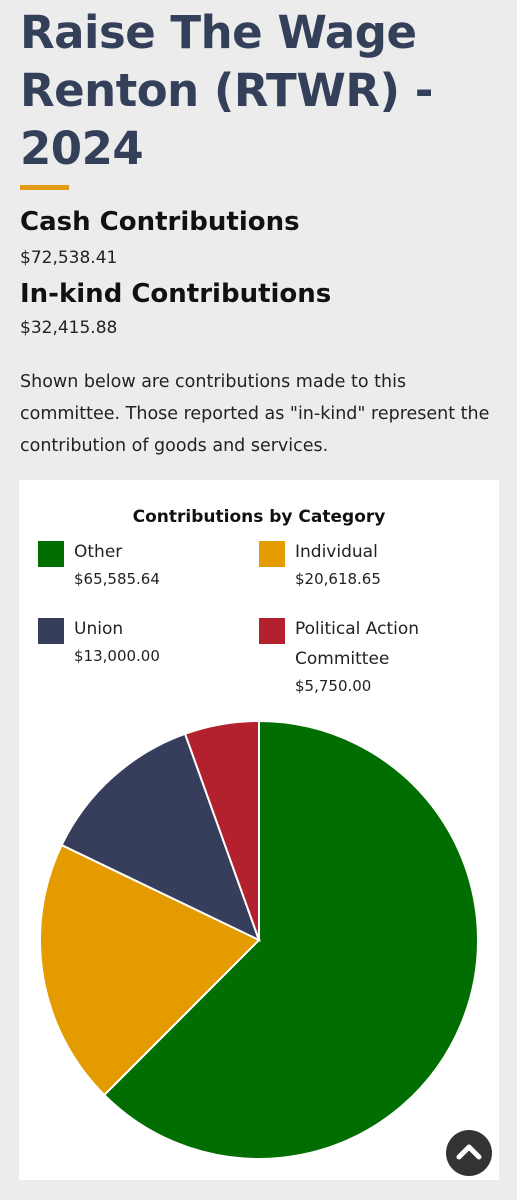  What do you see at coordinates (44, 187) in the screenshot?
I see `title-underline` at bounding box center [44, 187].